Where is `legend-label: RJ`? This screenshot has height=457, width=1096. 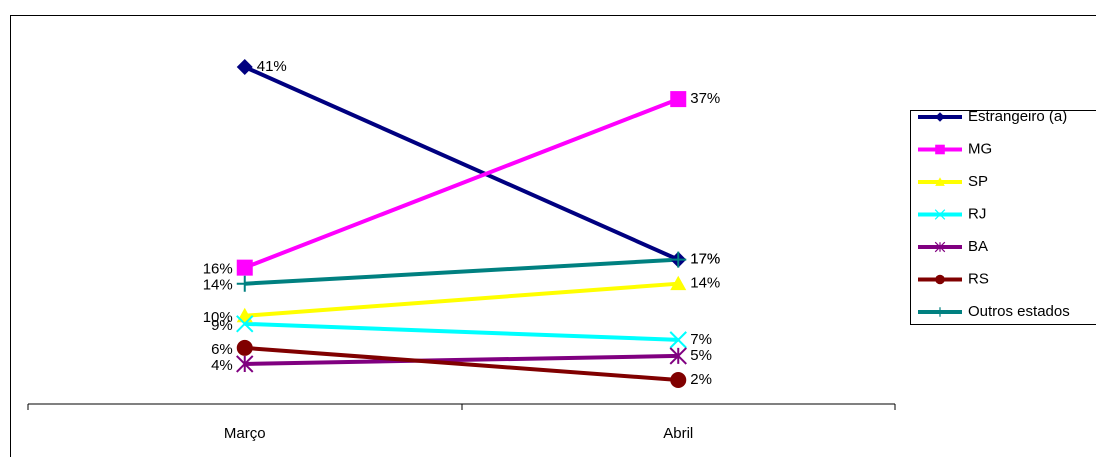
legend-label: RJ is located at coordinates (977, 213).